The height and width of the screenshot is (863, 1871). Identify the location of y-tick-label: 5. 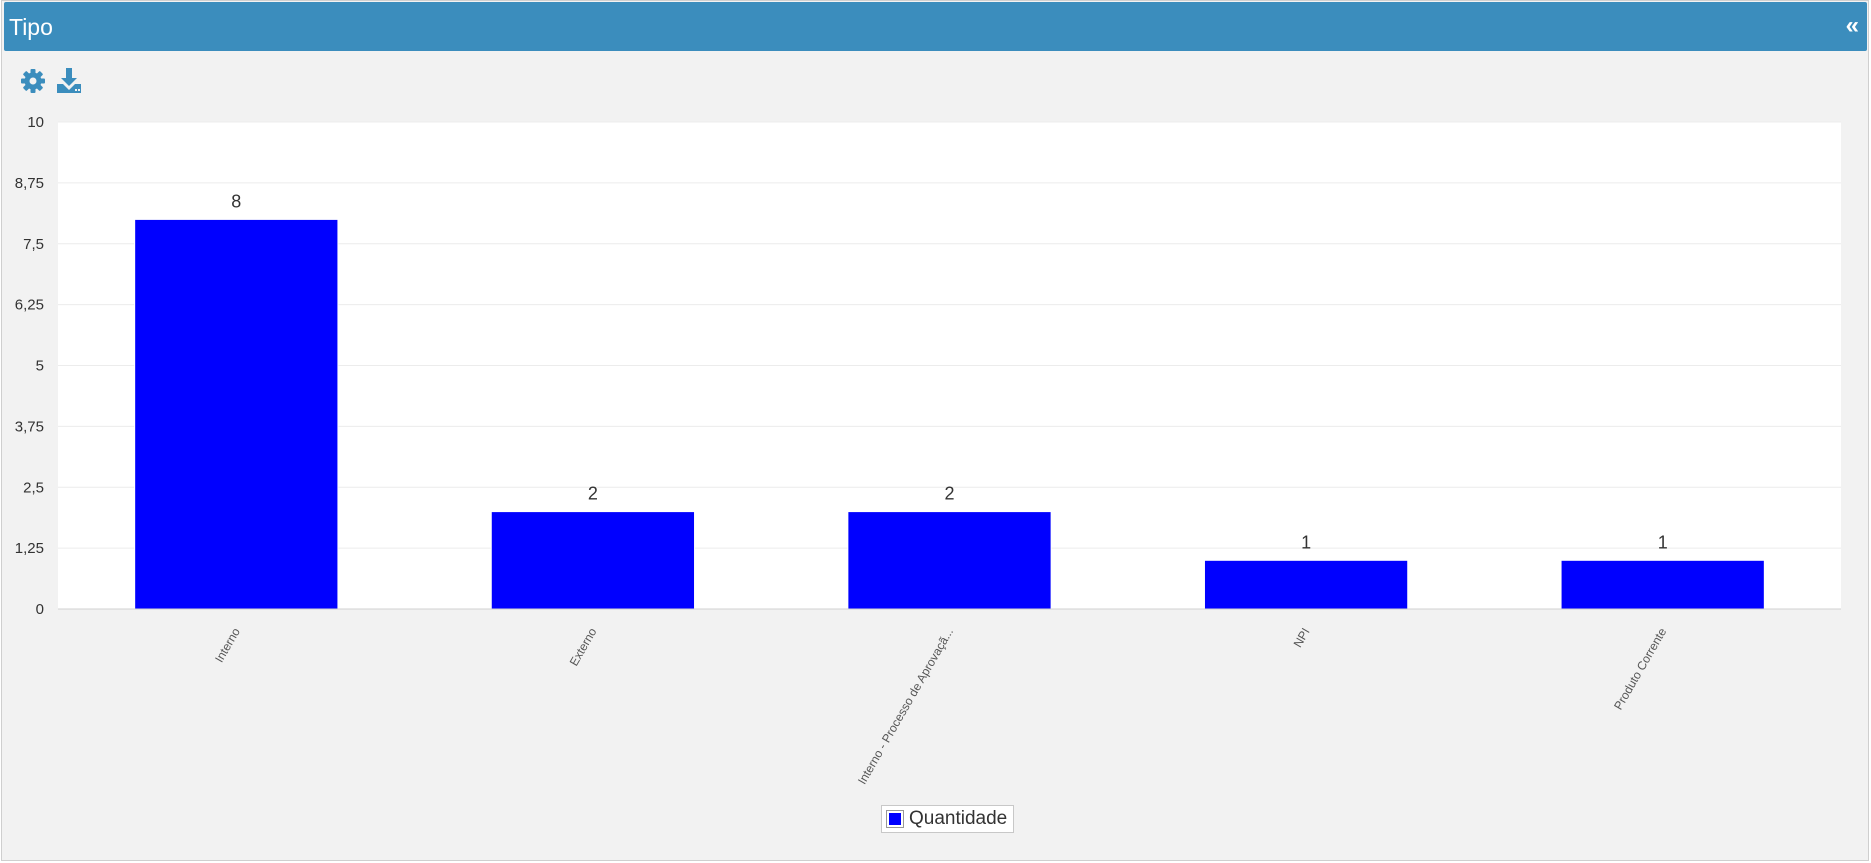
(40, 366).